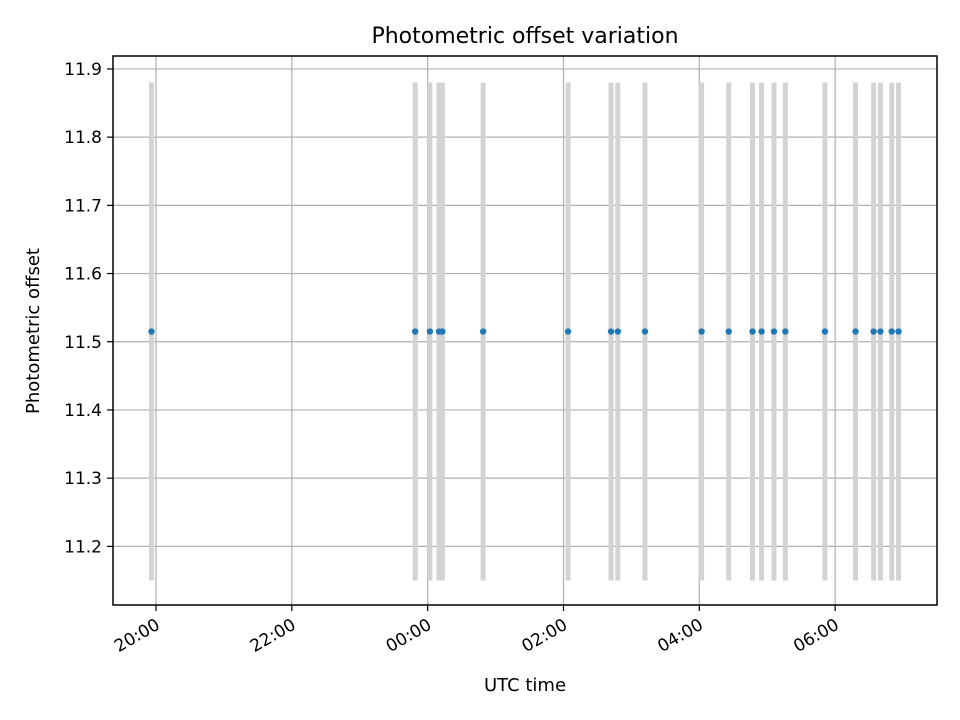 The width and height of the screenshot is (960, 720). What do you see at coordinates (525, 685) in the screenshot?
I see `x-axis-label: UTC time` at bounding box center [525, 685].